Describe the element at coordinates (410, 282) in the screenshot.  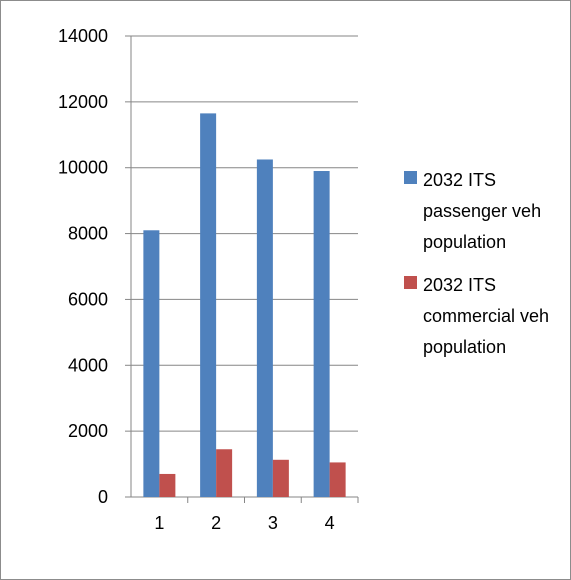
I see `legend-swatch-commercial` at that location.